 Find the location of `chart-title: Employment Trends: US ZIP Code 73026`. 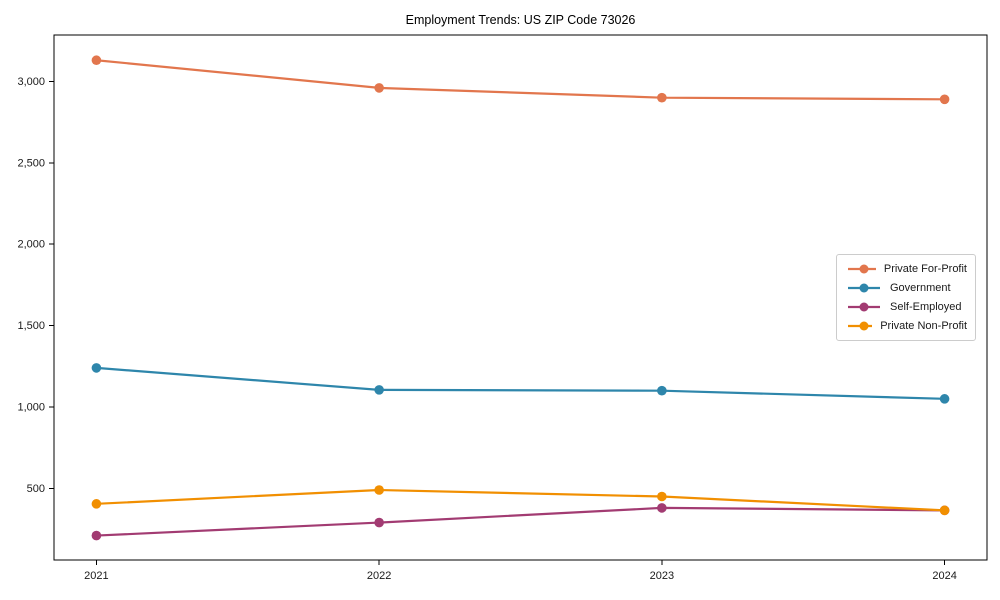

chart-title: Employment Trends: US ZIP Code 73026 is located at coordinates (520, 20).